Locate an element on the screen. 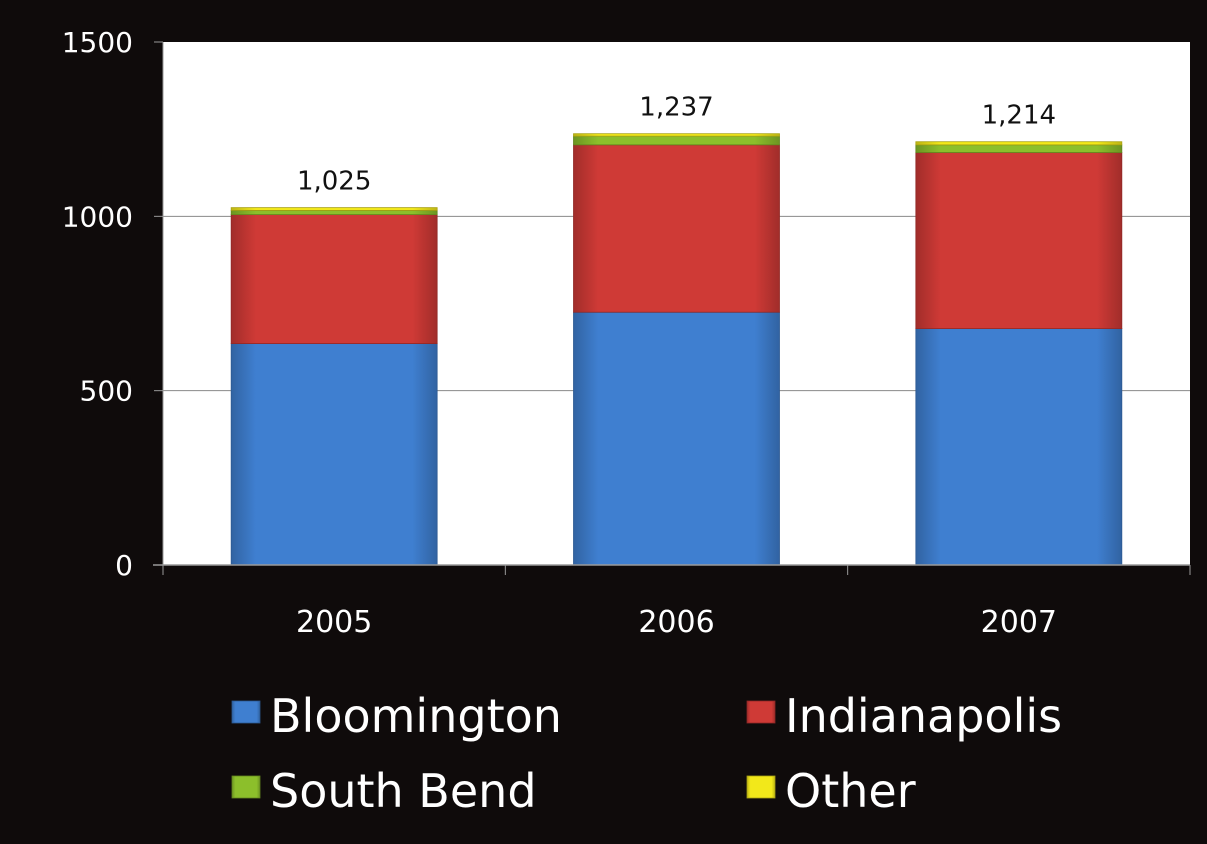 The height and width of the screenshot is (844, 1207). bar-indianapolis-2005 is located at coordinates (334, 279).